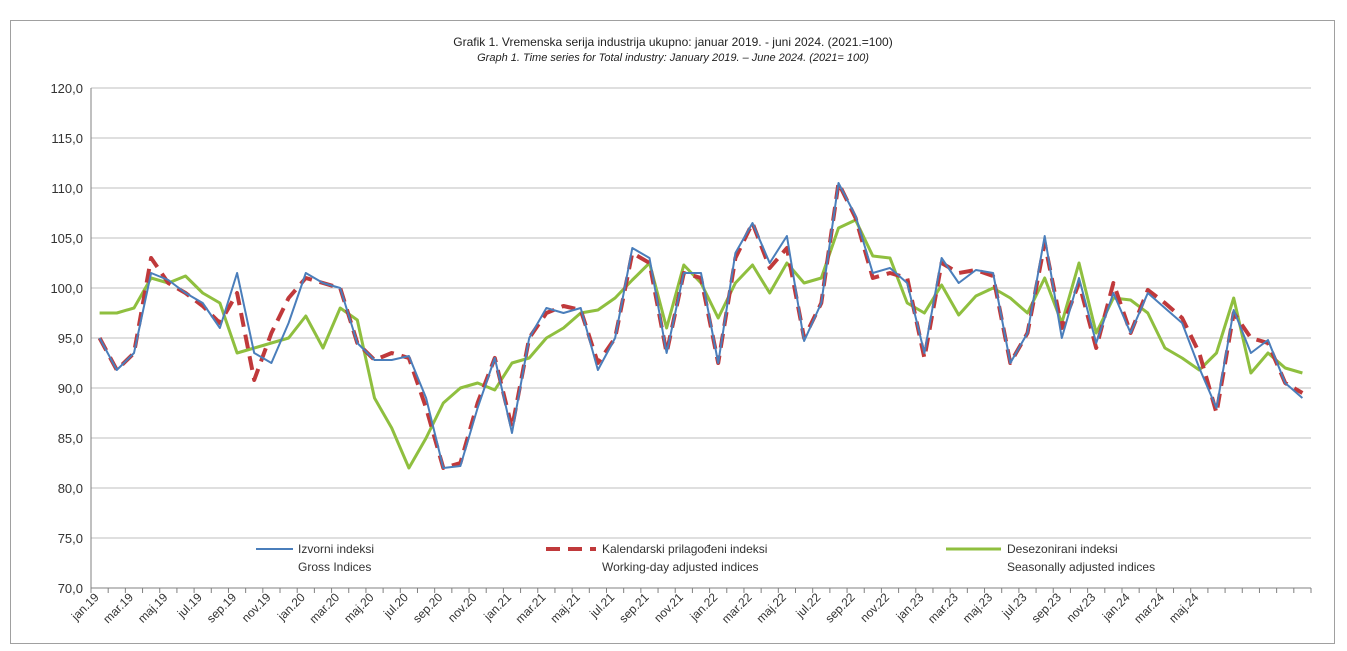  What do you see at coordinates (70, 388) in the screenshot?
I see `y-tick-label: 90,0` at bounding box center [70, 388].